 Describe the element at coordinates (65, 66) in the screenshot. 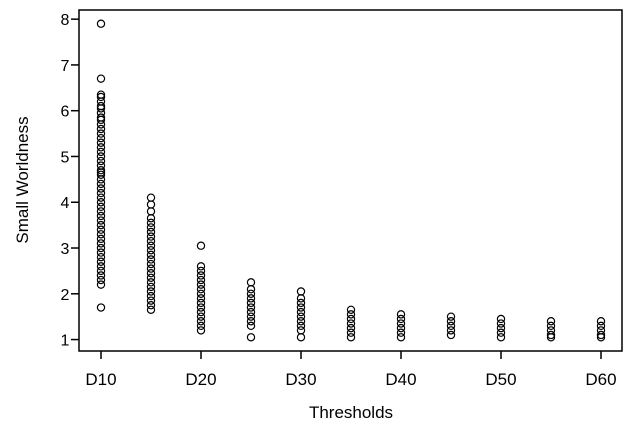

I see `y-tick-label: 7` at that location.